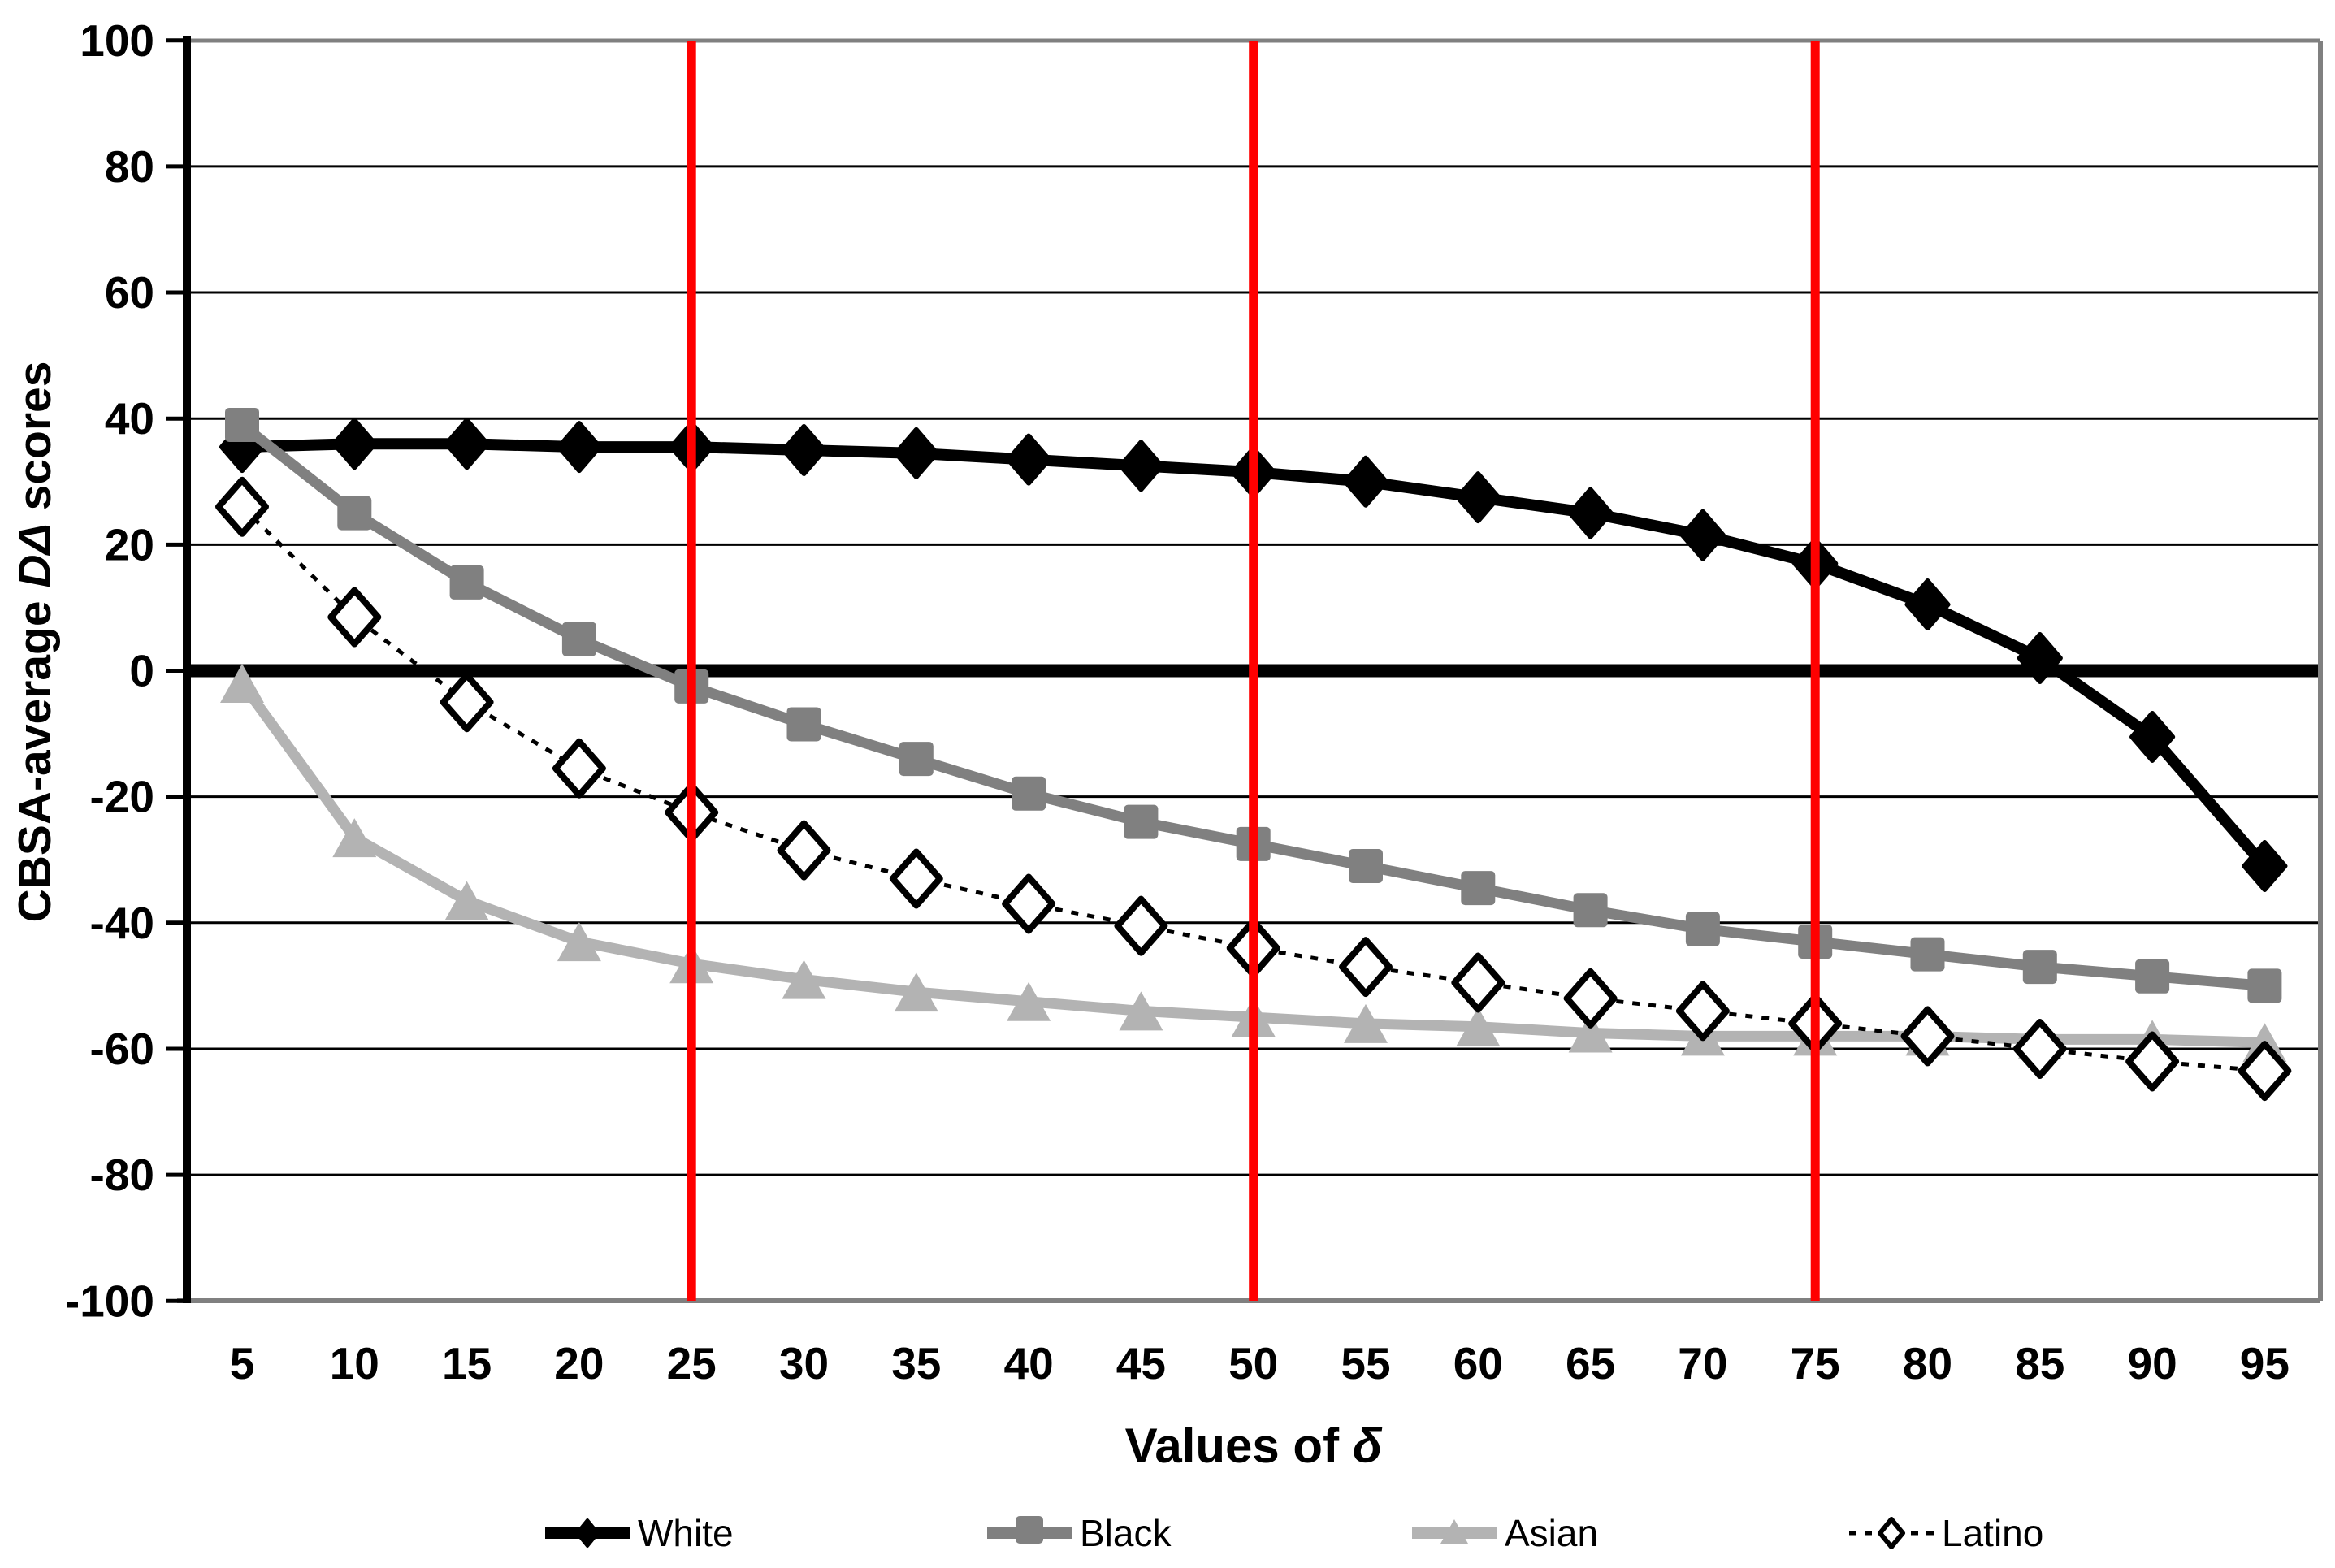 The image size is (2335, 1568). What do you see at coordinates (141, 671) in the screenshot?
I see `y-tick-label-0: 0` at bounding box center [141, 671].